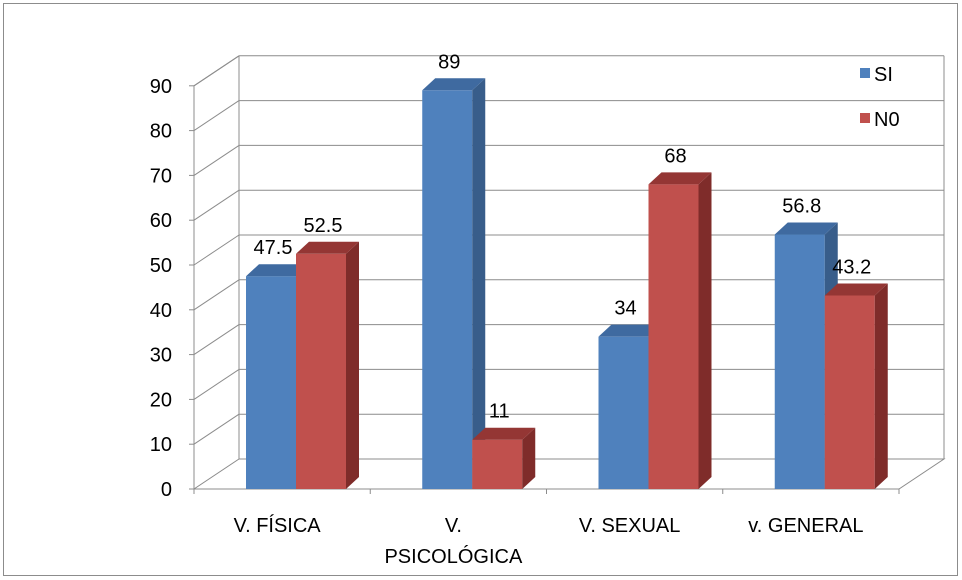 Image resolution: width=962 pixels, height=580 pixels. I want to click on data-label: 47.5, so click(273, 248).